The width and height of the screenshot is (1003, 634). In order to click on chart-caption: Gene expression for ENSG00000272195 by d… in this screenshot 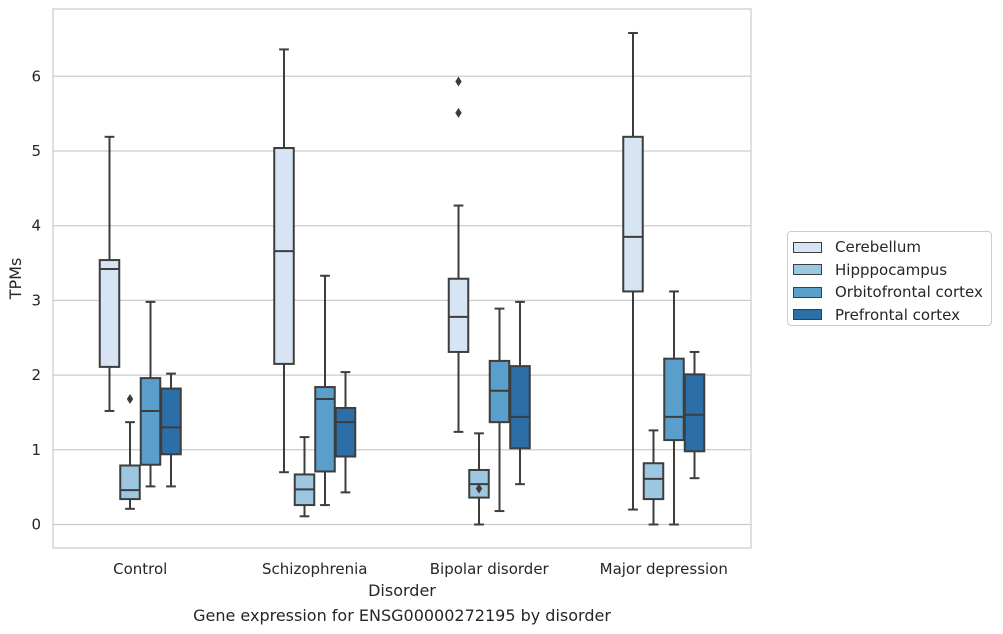, I will do `click(402, 615)`.